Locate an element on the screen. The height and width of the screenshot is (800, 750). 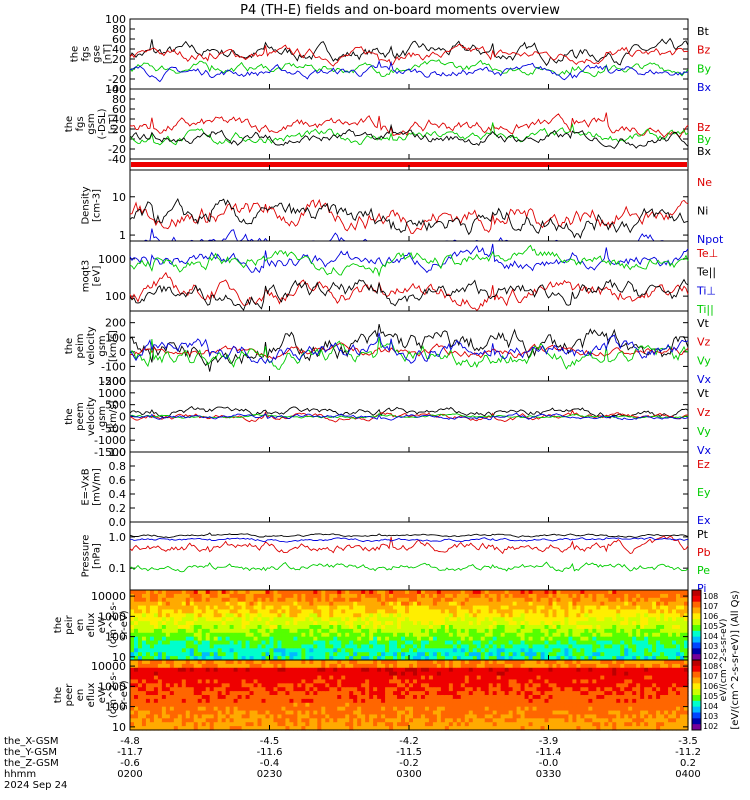
y-axis-label: [mV/m] is located at coordinates (97, 487).